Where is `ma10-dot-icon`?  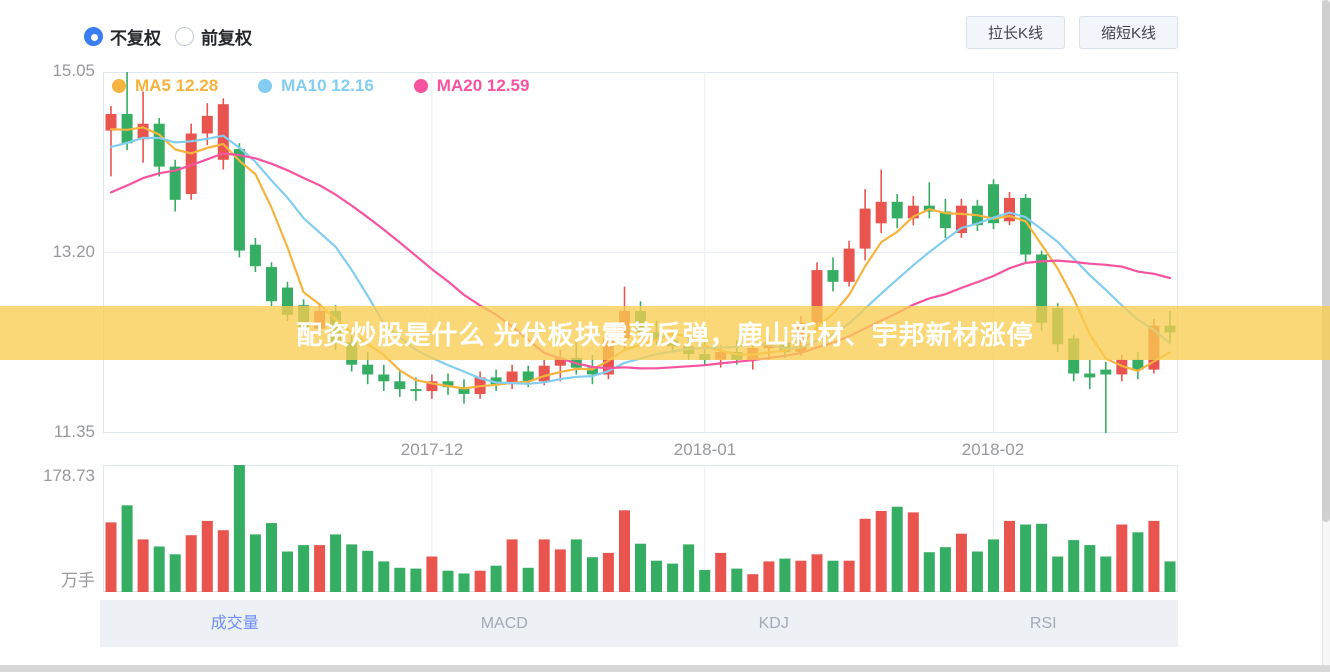
ma10-dot-icon is located at coordinates (265, 86).